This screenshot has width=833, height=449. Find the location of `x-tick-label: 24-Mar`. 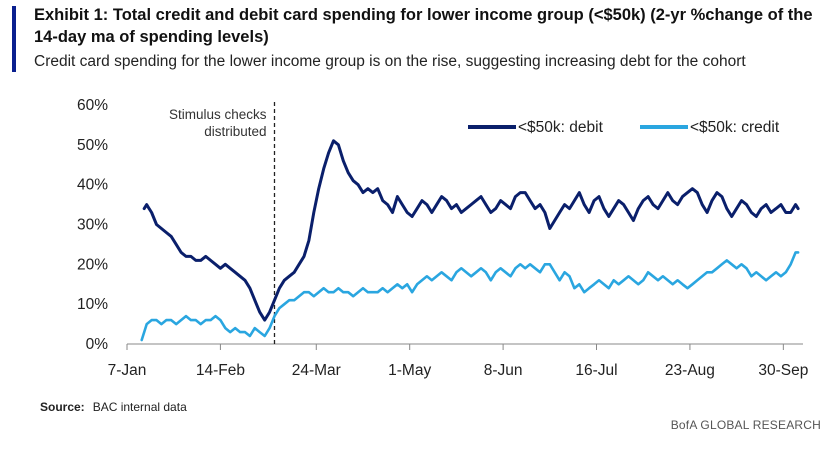

x-tick-label: 24-Mar is located at coordinates (316, 370).